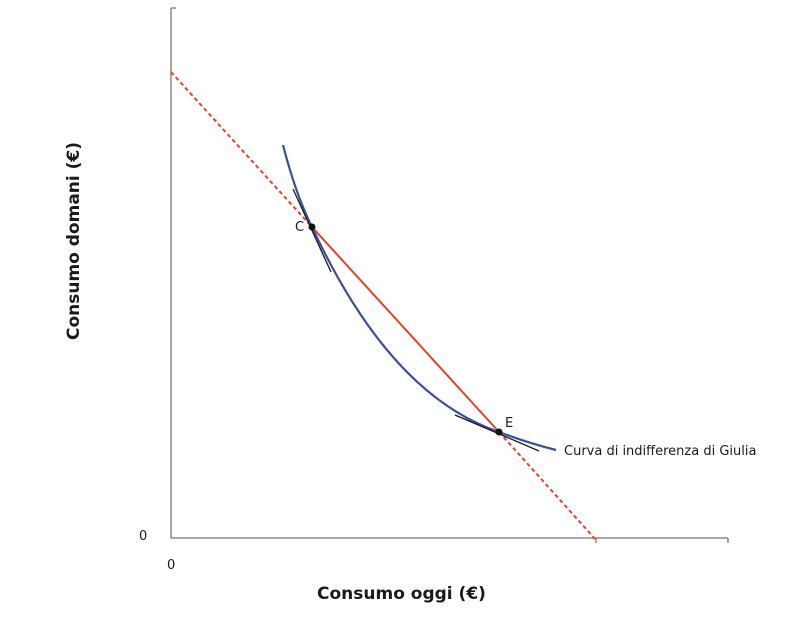 This screenshot has width=809, height=618. I want to click on x-axis-title: Consumo oggi (€), so click(401, 594).